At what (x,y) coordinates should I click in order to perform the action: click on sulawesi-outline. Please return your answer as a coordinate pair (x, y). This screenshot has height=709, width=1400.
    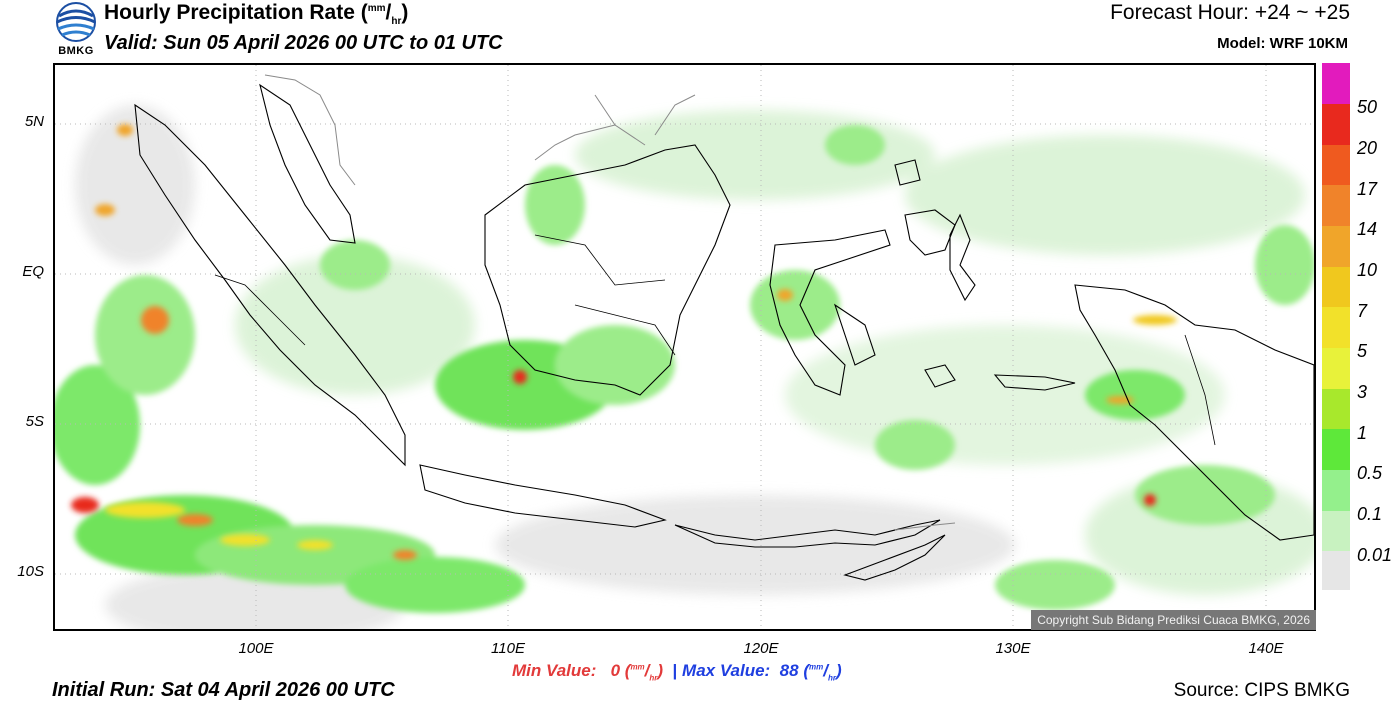
    Looking at the image, I should click on (830, 312).